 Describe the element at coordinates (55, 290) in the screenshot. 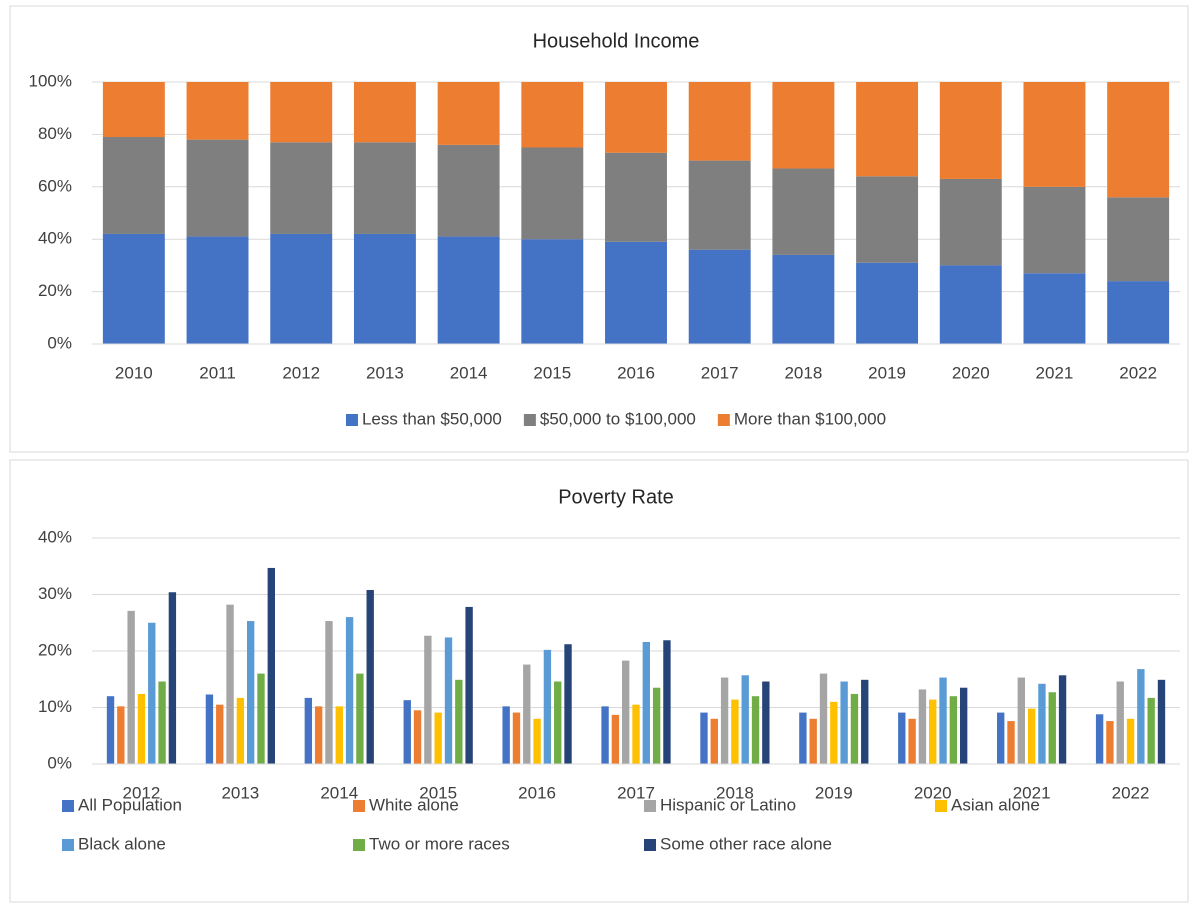

I see `y-tick-label: 20%` at that location.